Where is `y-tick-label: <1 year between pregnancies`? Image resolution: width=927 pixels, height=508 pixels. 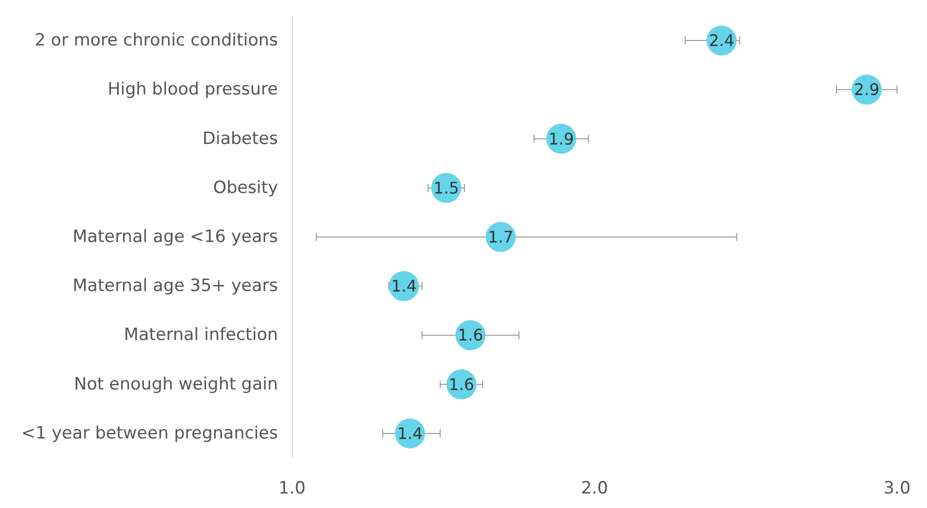
y-tick-label: <1 year between pregnancies is located at coordinates (149, 433).